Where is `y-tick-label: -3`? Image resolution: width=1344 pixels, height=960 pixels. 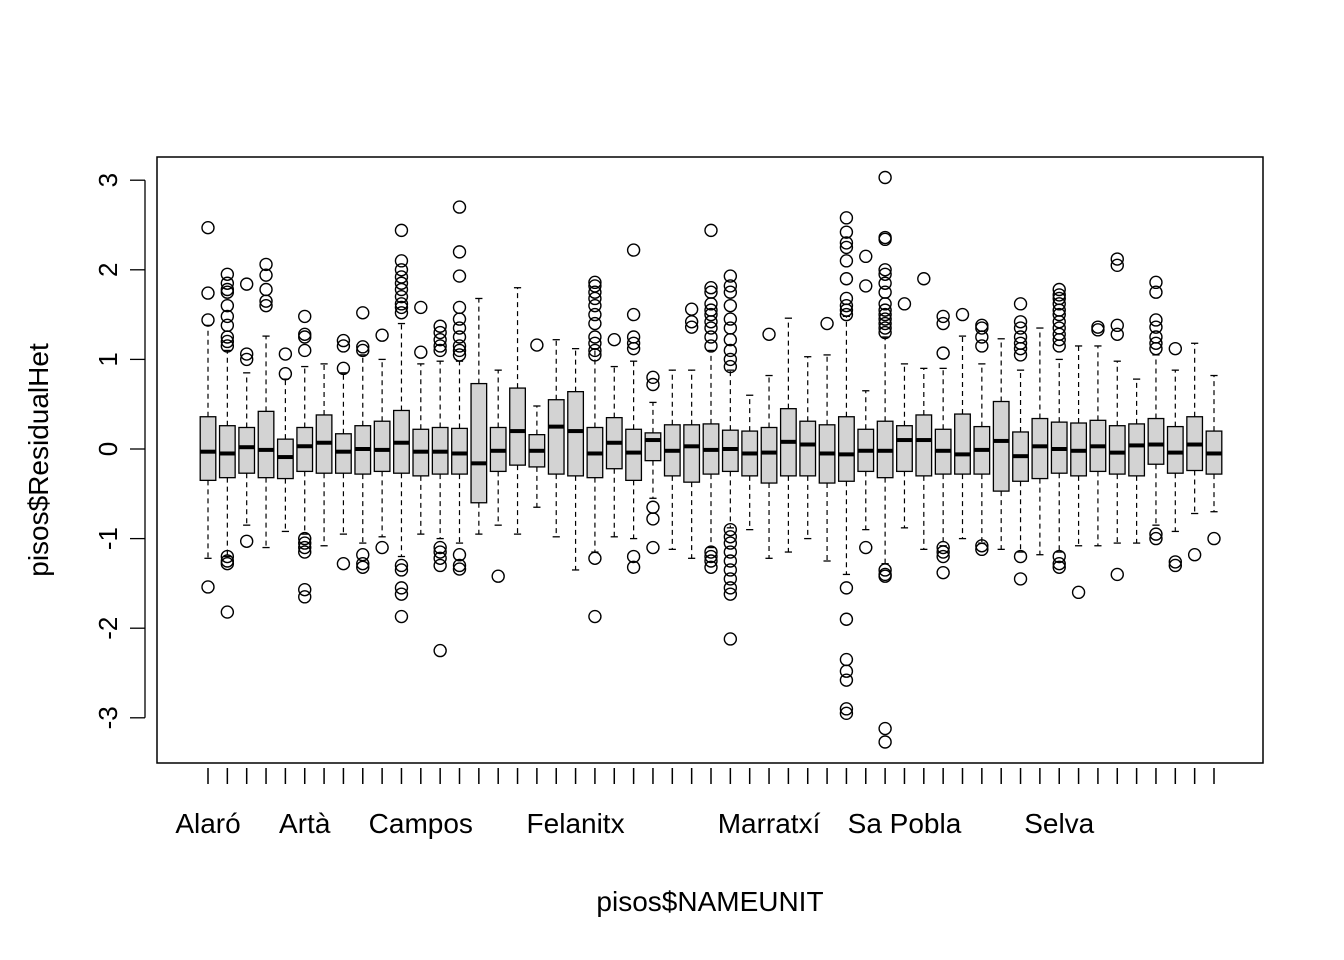
y-tick-label: -3 is located at coordinates (108, 717).